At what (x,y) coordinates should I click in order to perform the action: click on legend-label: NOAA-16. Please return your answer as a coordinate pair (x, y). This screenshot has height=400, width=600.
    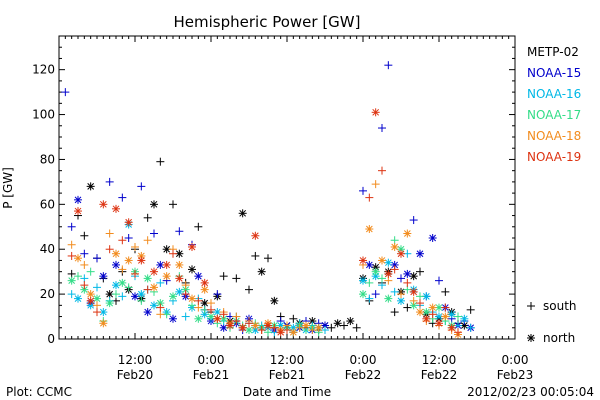
    Looking at the image, I should click on (554, 94).